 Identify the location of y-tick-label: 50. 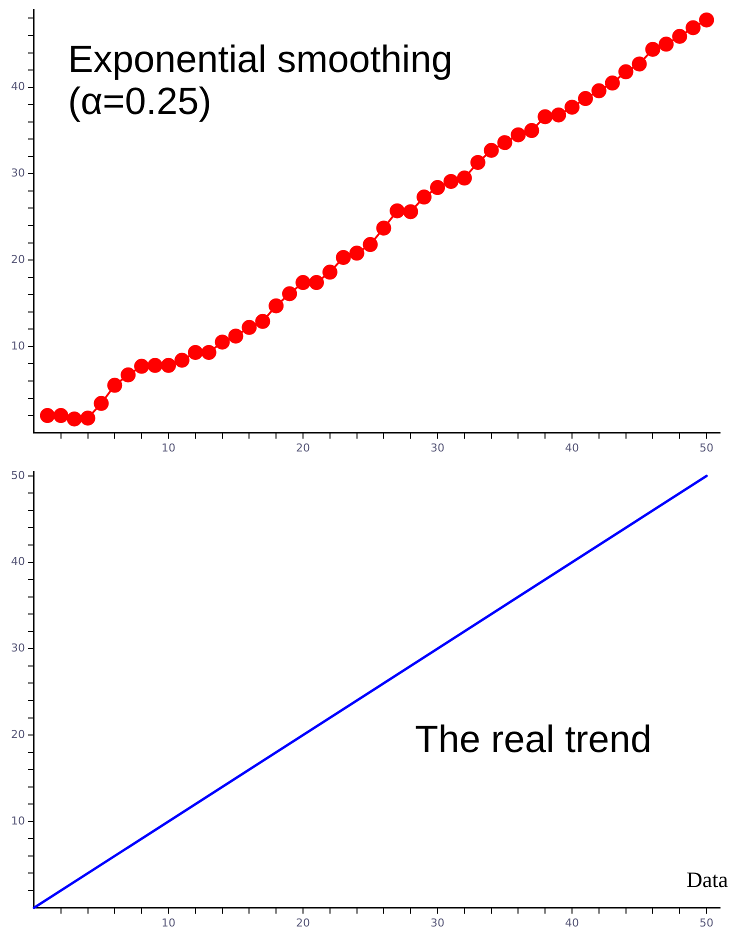
(17, 475).